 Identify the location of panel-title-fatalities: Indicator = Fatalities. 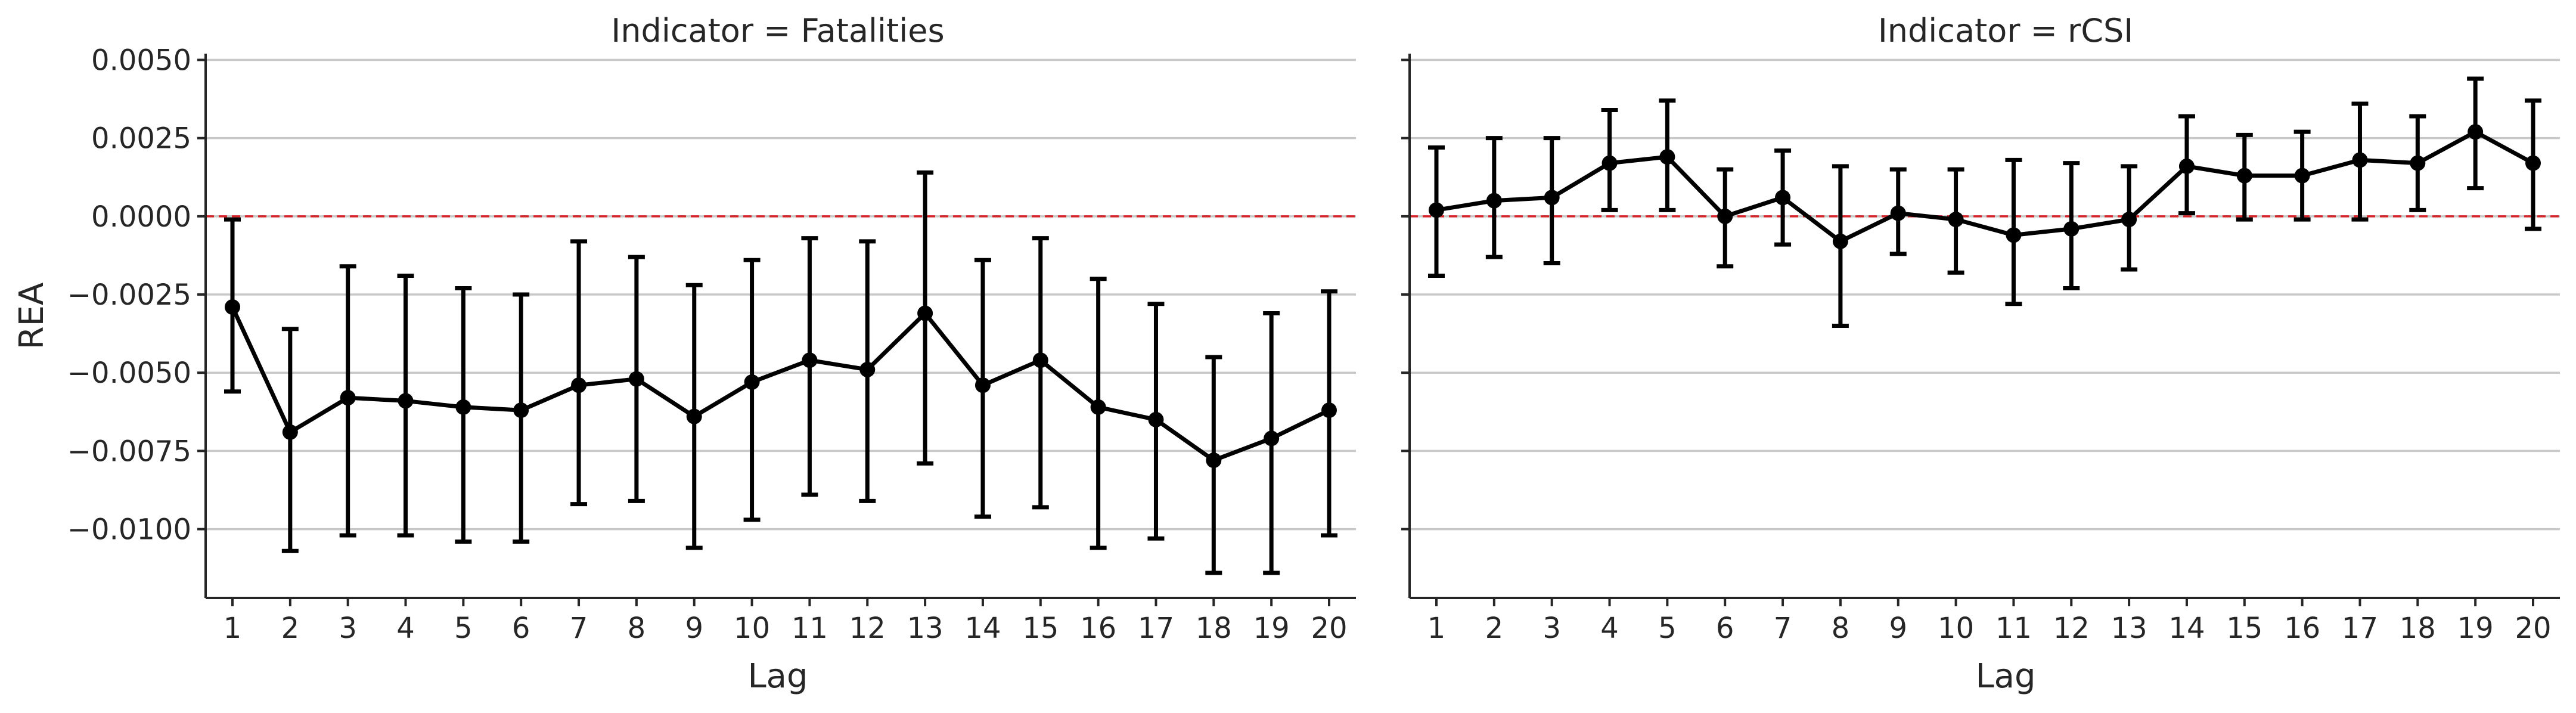
(778, 30).